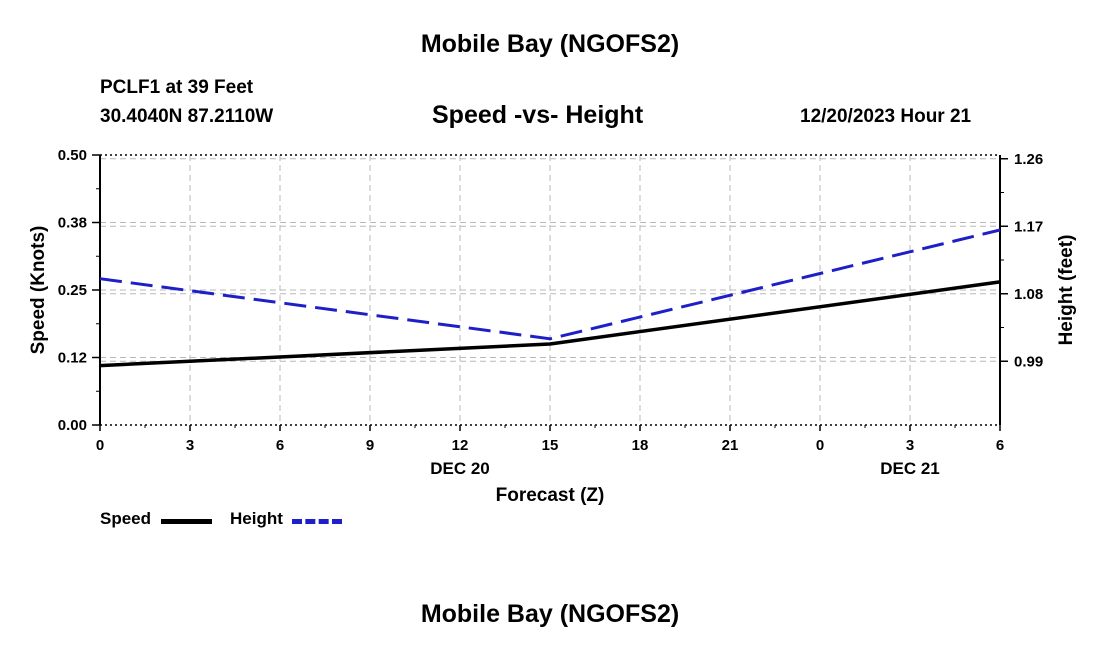  What do you see at coordinates (370, 445) in the screenshot?
I see `x-tick-label: 9` at bounding box center [370, 445].